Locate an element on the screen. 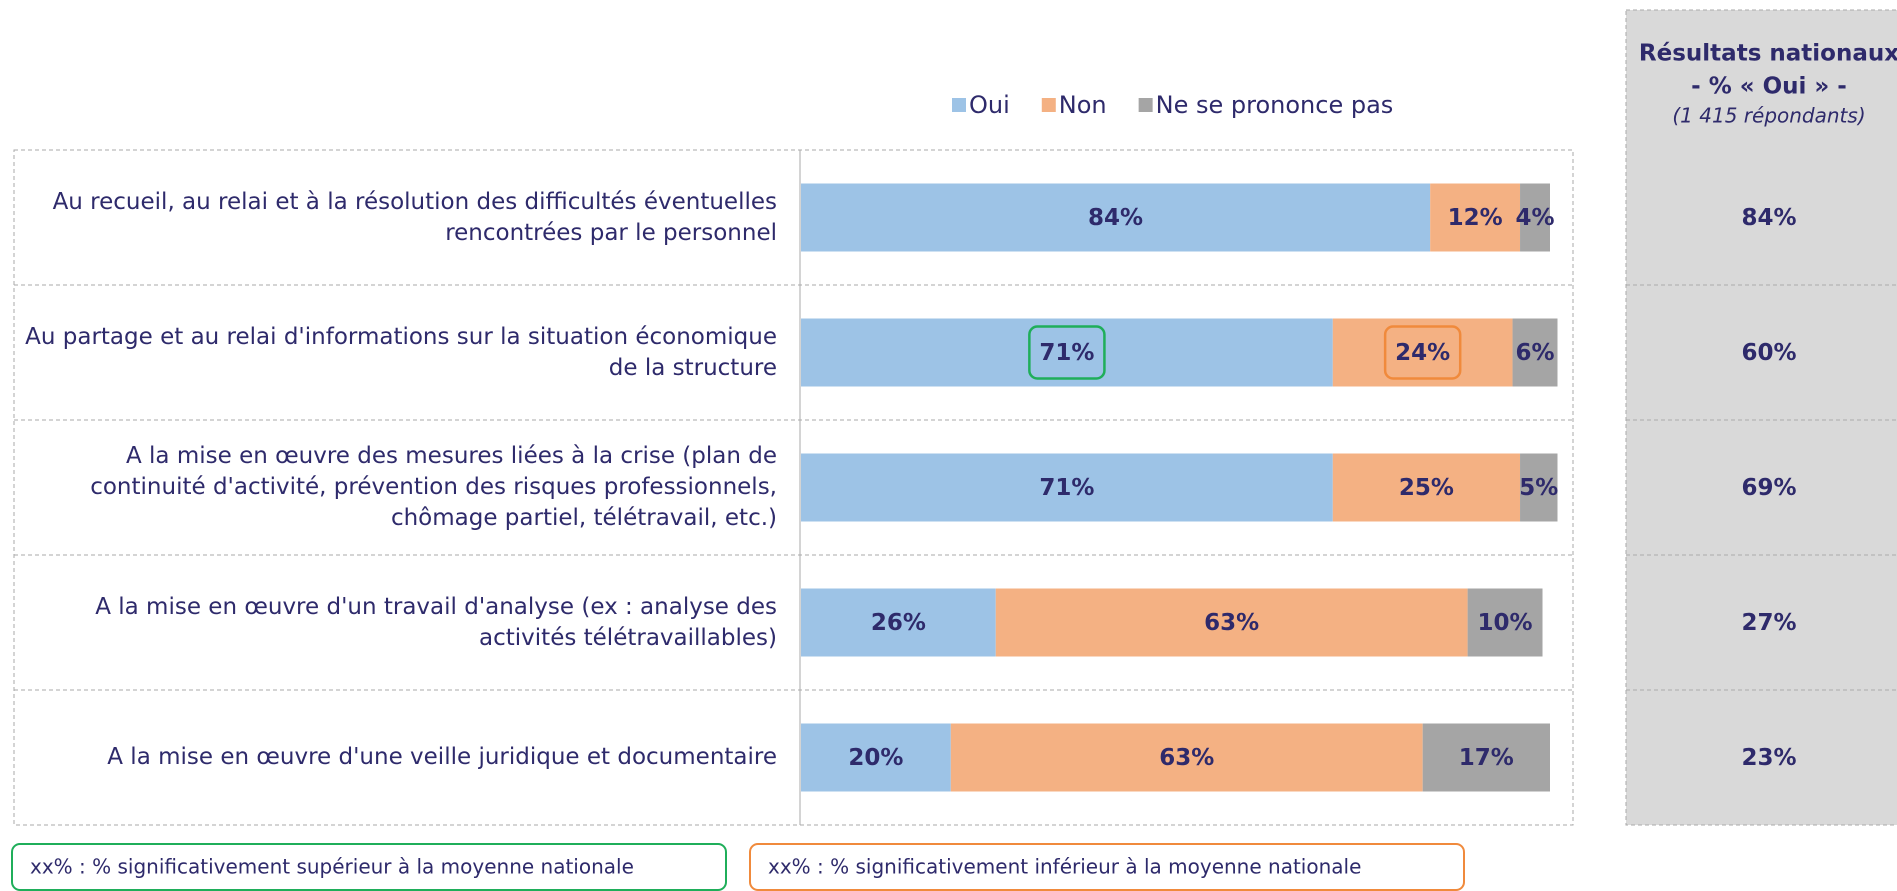 The width and height of the screenshot is (1897, 891). value-label: 26% is located at coordinates (898, 623).